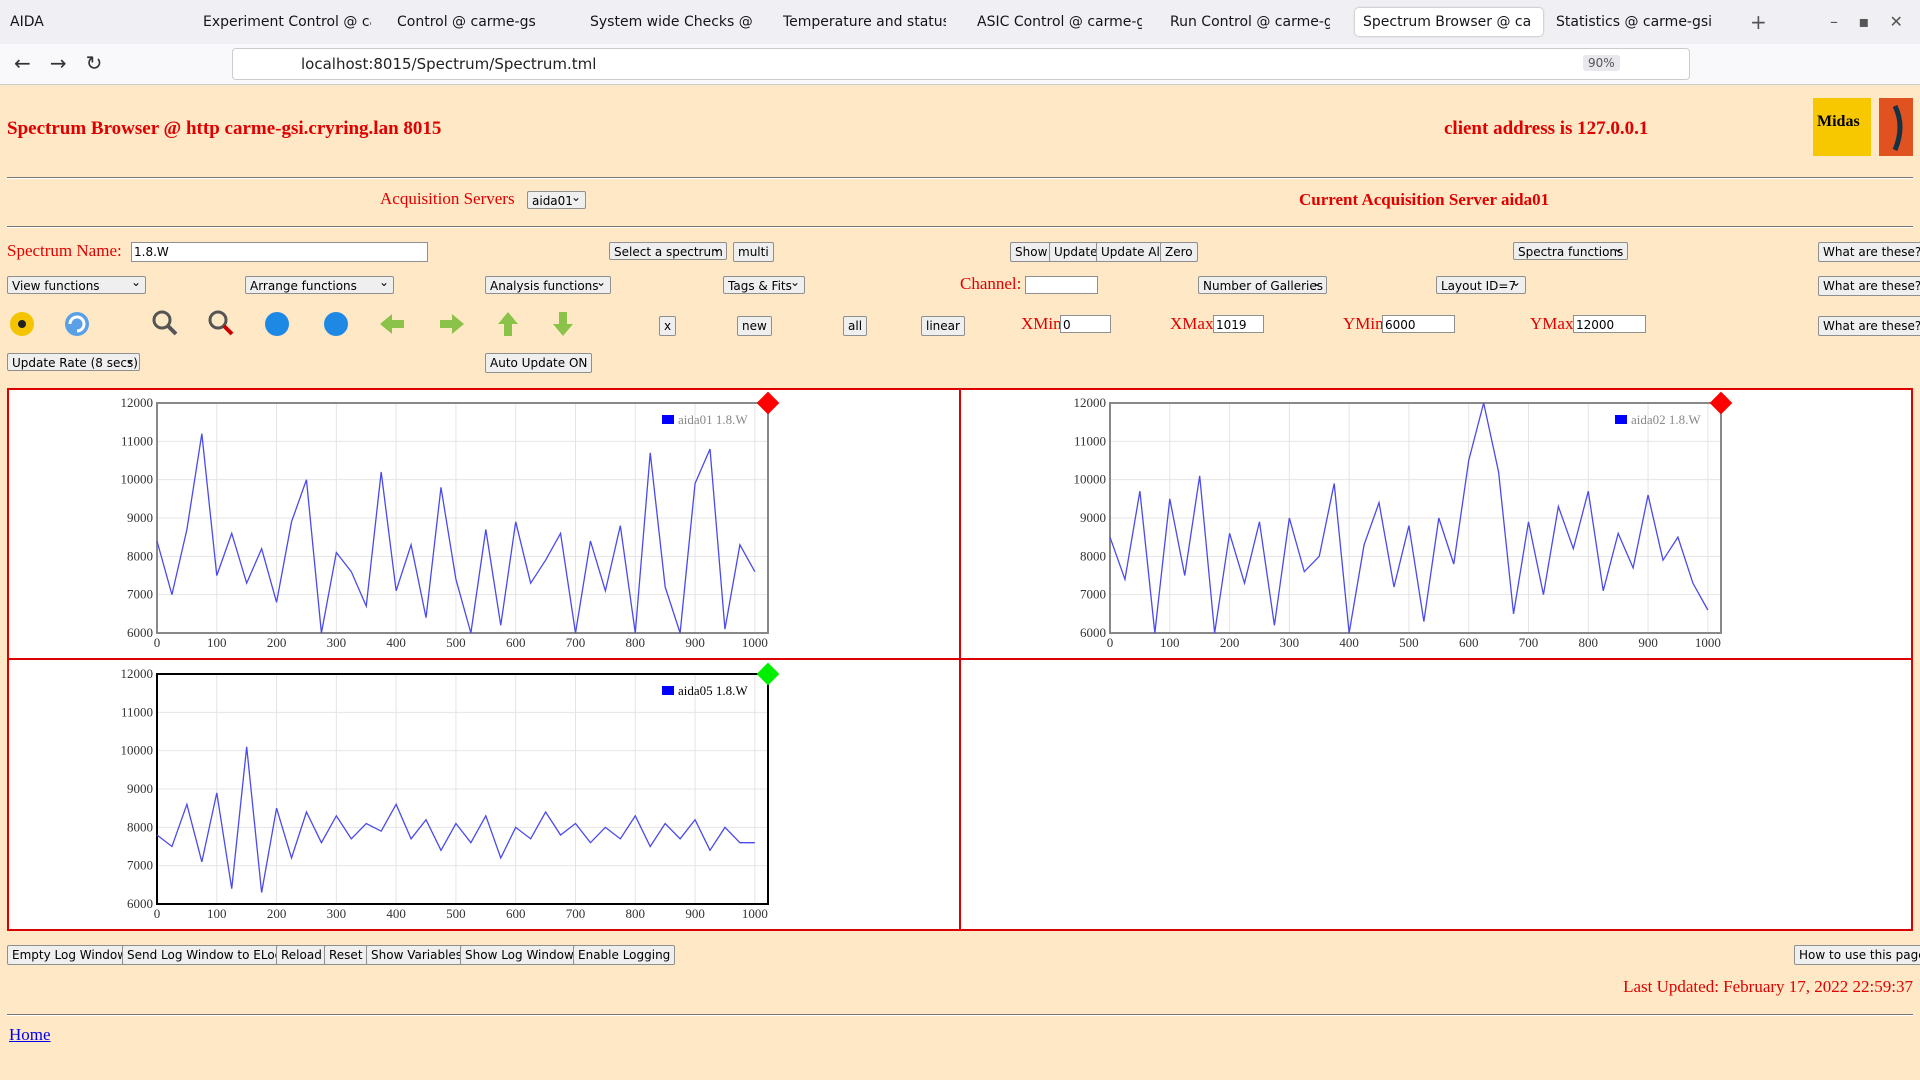  Describe the element at coordinates (319, 283) in the screenshot. I see `arrange-functions: Arrange functions` at that location.